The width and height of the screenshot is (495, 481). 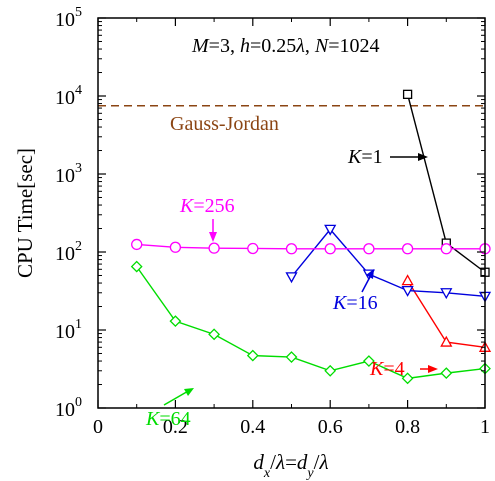 What do you see at coordinates (98, 427) in the screenshot?
I see `x-tick-label: 0` at bounding box center [98, 427].